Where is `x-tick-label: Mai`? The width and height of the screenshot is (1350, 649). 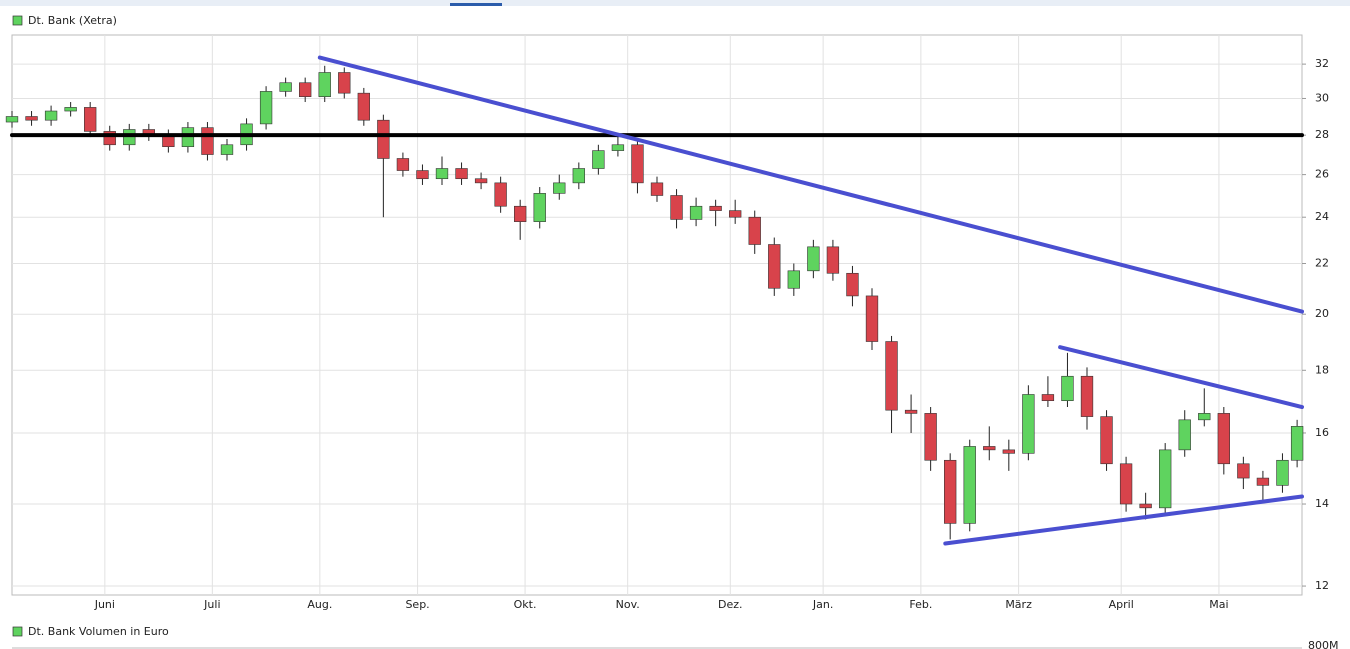 x-tick-label: Mai is located at coordinates (1218, 604).